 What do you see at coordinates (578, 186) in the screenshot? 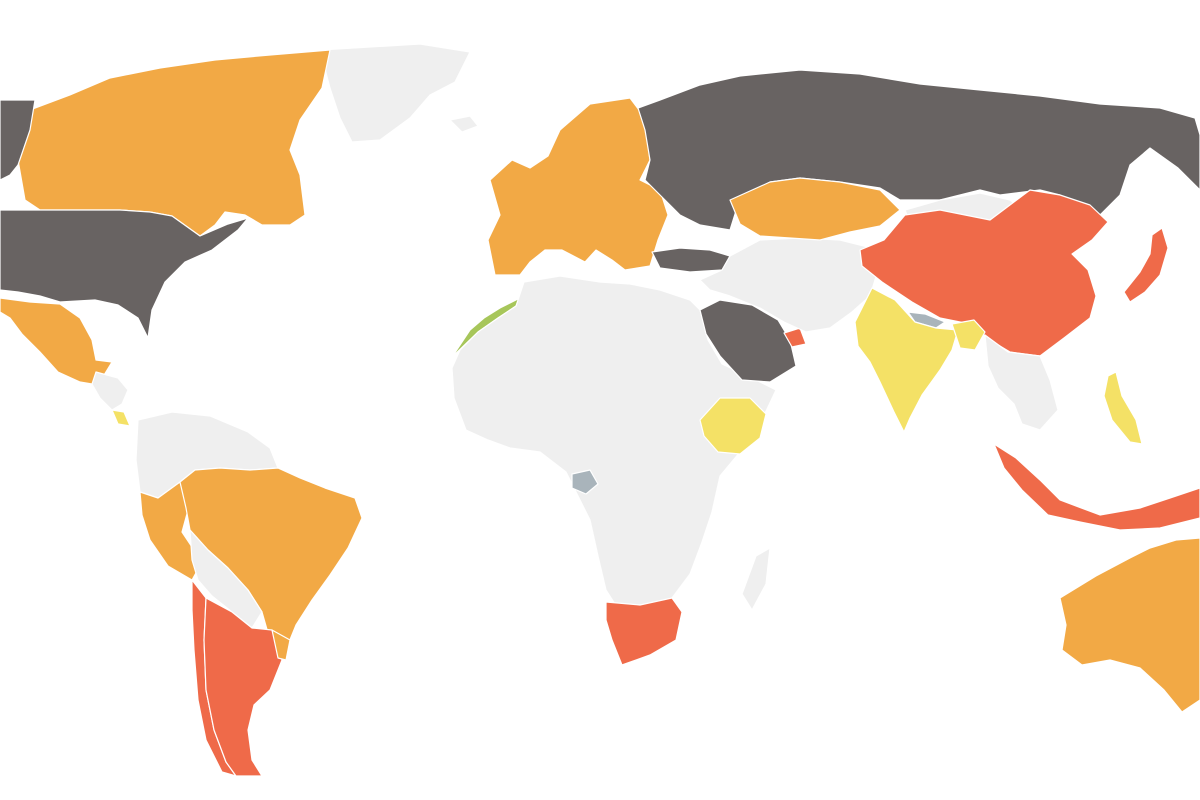
I see `region-europe` at bounding box center [578, 186].